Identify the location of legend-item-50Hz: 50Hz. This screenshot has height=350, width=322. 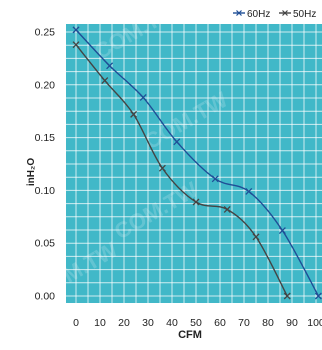
(297, 14).